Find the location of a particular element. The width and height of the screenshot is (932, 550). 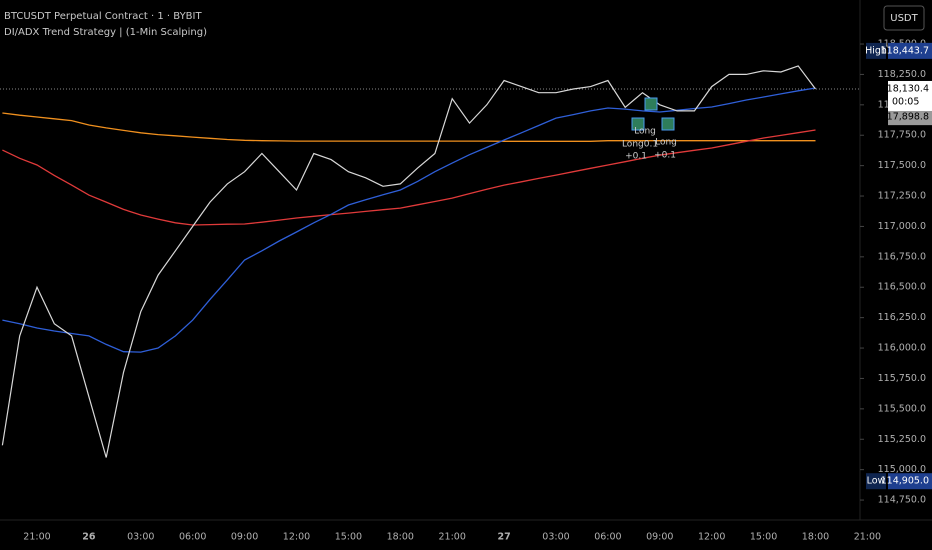

current-price-box is located at coordinates (910, 95).